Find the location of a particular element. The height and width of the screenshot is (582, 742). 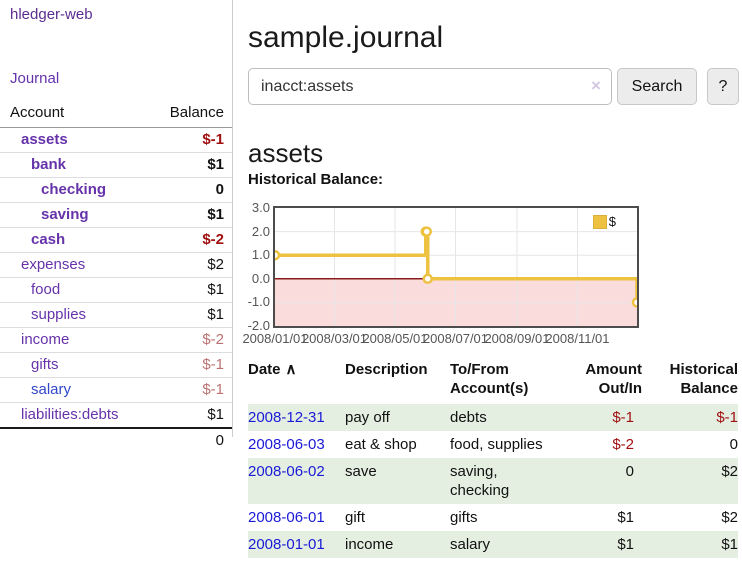

account-row: gifts $-1 is located at coordinates (116, 365).